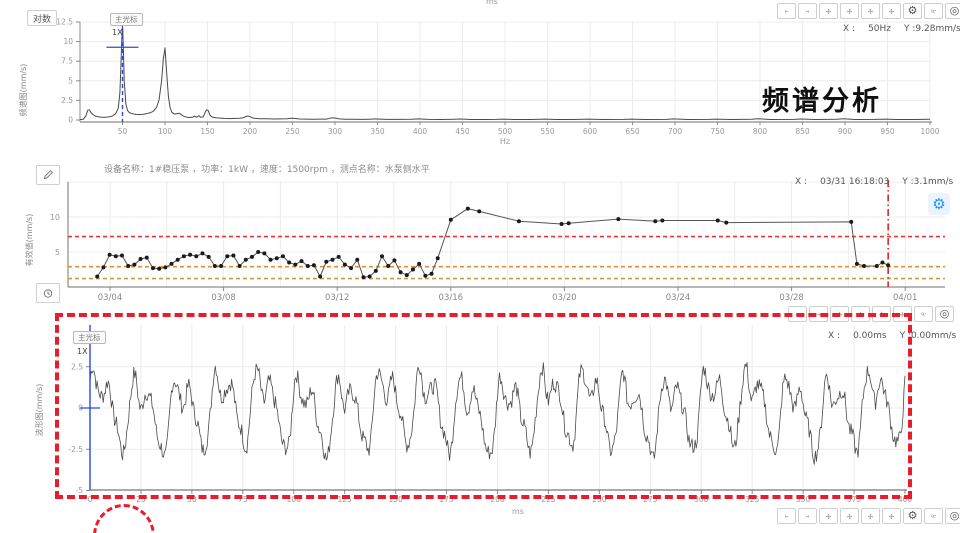 This screenshot has height=533, width=960. Describe the element at coordinates (126, 19) in the screenshot. I see `spectrum-cursor-chip: 主光标` at that location.